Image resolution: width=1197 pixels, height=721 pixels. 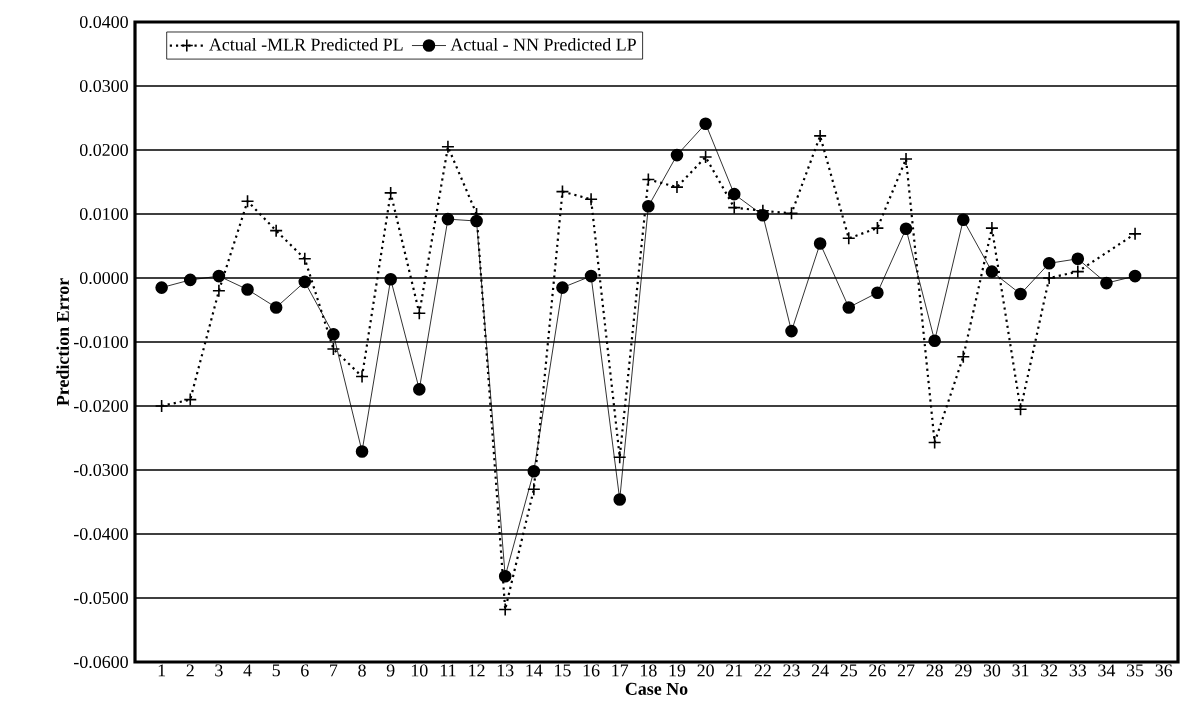 What do you see at coordinates (656, 688) in the screenshot?
I see `x-axis-title: Case No` at bounding box center [656, 688].